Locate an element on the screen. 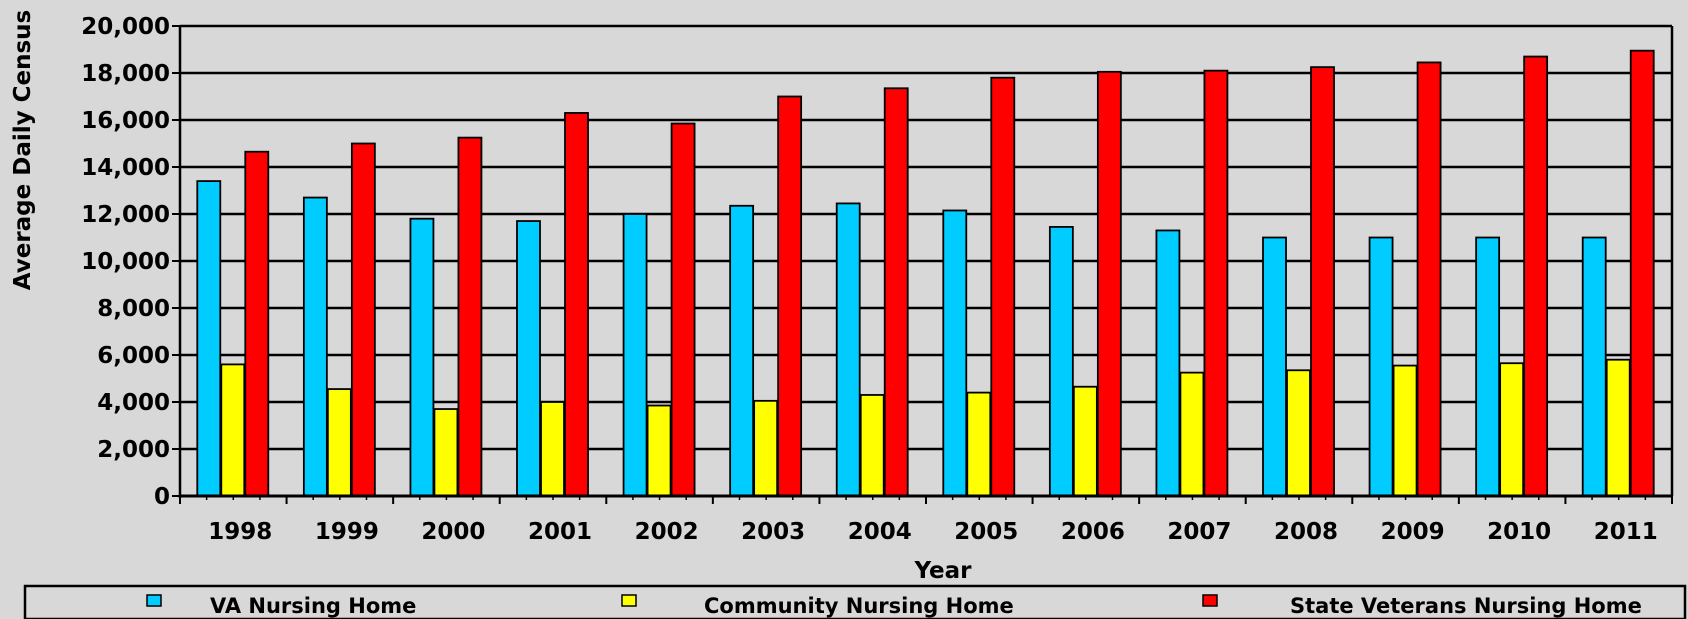 This screenshot has width=1688, height=619. x-tick-label: 2008 is located at coordinates (1306, 532).